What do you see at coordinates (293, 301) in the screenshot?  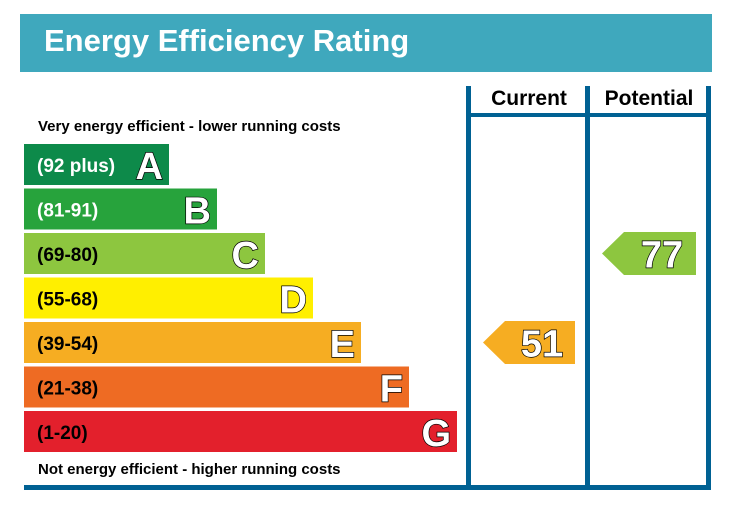 I see `band-letter-label: D` at bounding box center [293, 301].